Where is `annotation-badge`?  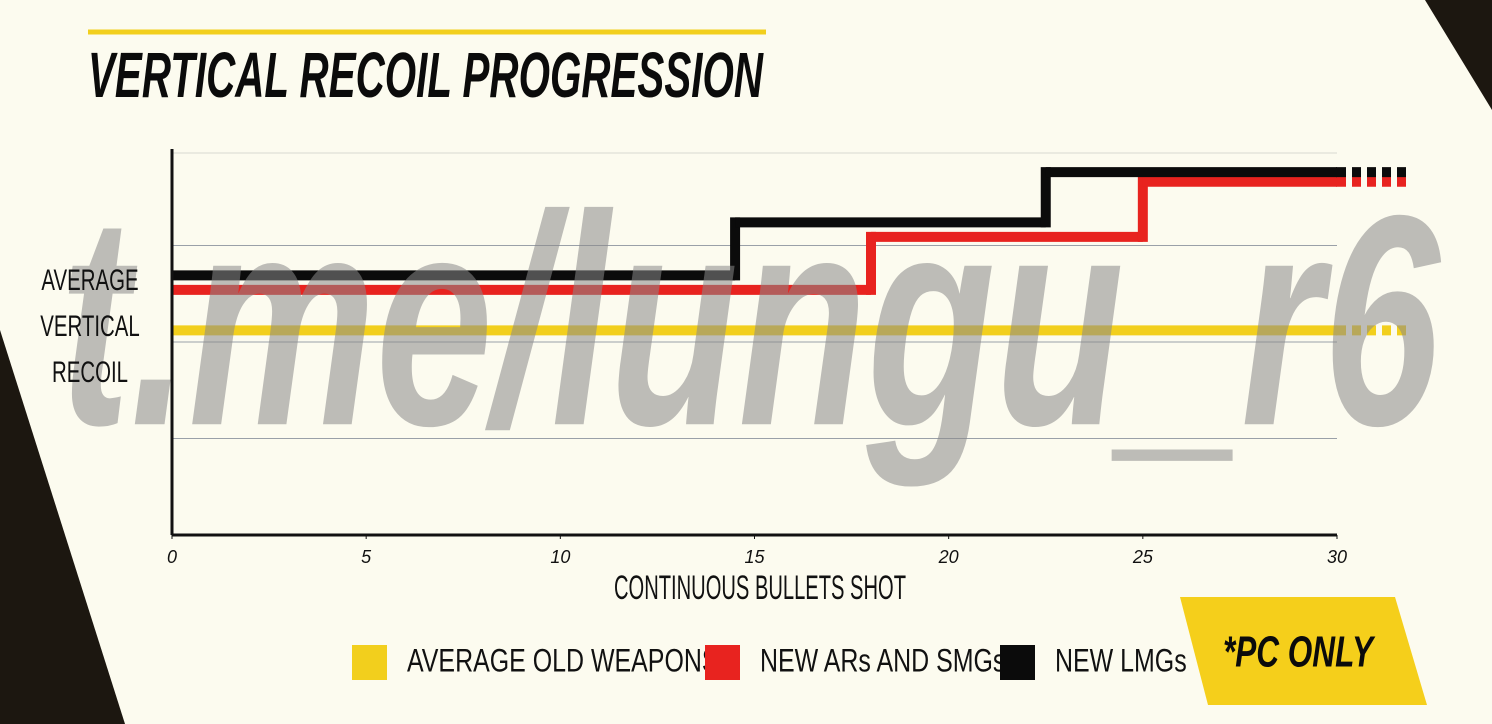
annotation-badge is located at coordinates (1303, 651).